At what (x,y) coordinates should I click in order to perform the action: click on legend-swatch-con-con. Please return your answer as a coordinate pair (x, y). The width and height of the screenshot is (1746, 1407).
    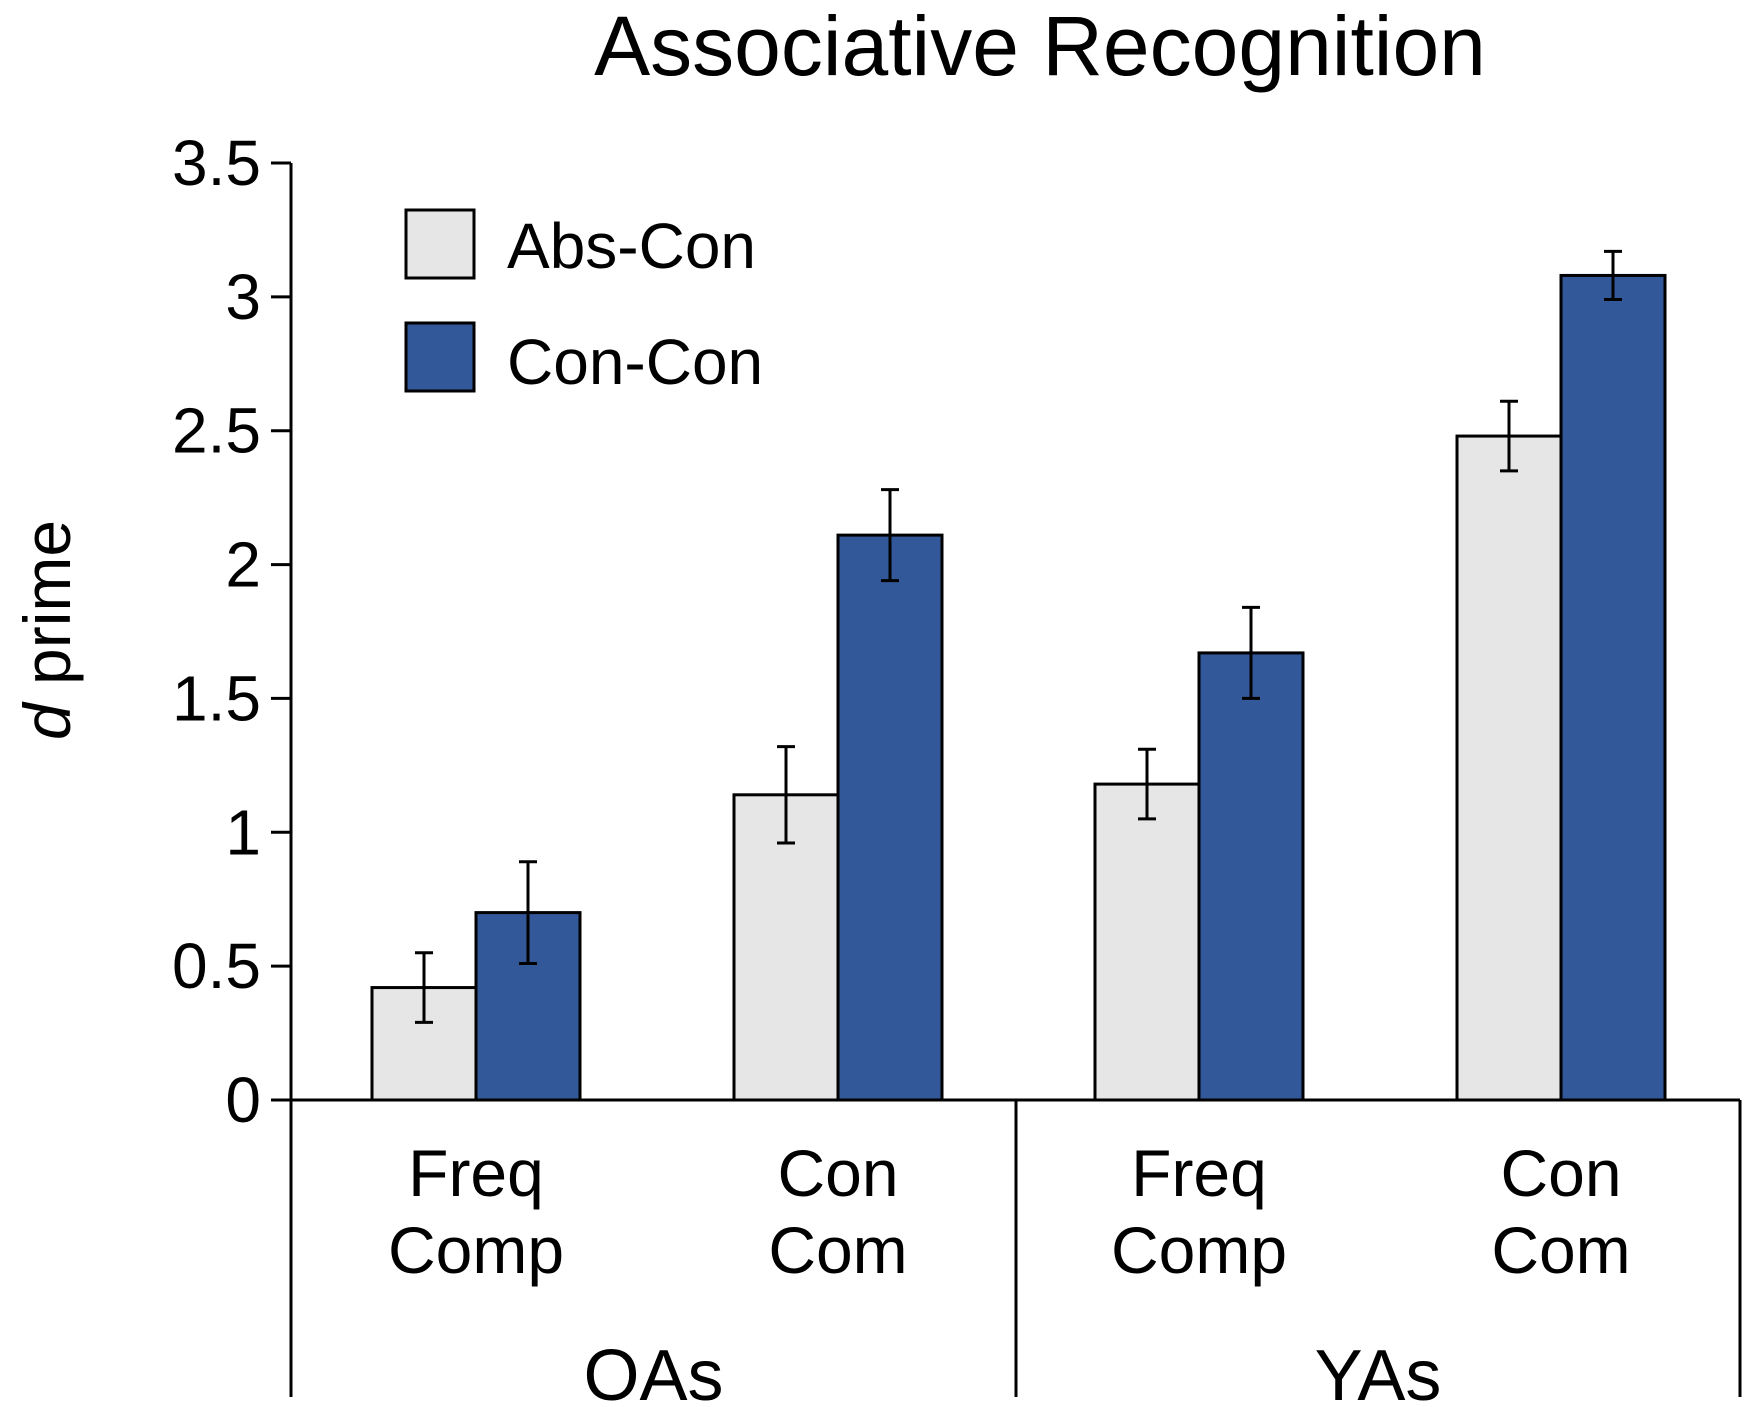
    Looking at the image, I should click on (440, 357).